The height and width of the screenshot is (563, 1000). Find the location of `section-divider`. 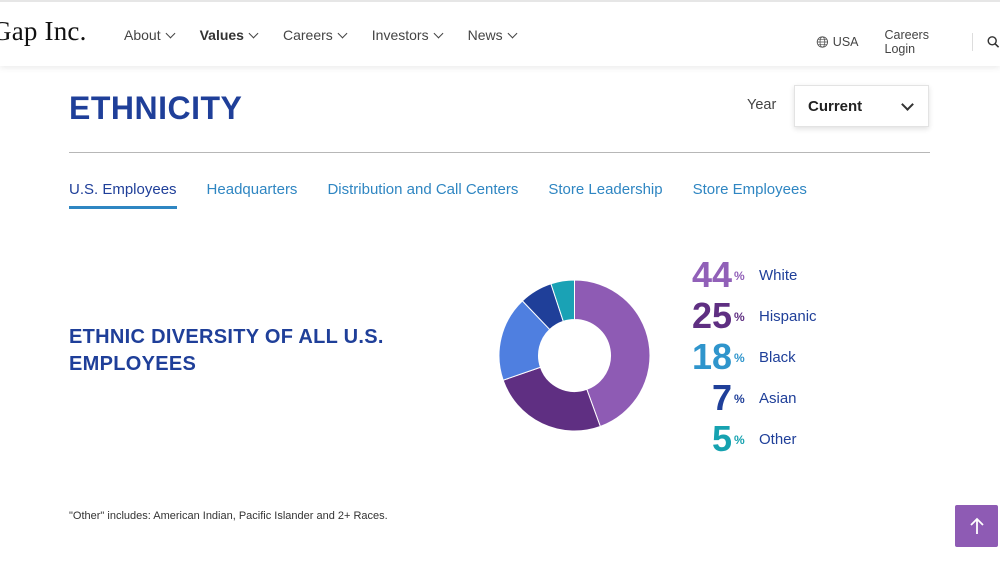

section-divider is located at coordinates (499, 152).